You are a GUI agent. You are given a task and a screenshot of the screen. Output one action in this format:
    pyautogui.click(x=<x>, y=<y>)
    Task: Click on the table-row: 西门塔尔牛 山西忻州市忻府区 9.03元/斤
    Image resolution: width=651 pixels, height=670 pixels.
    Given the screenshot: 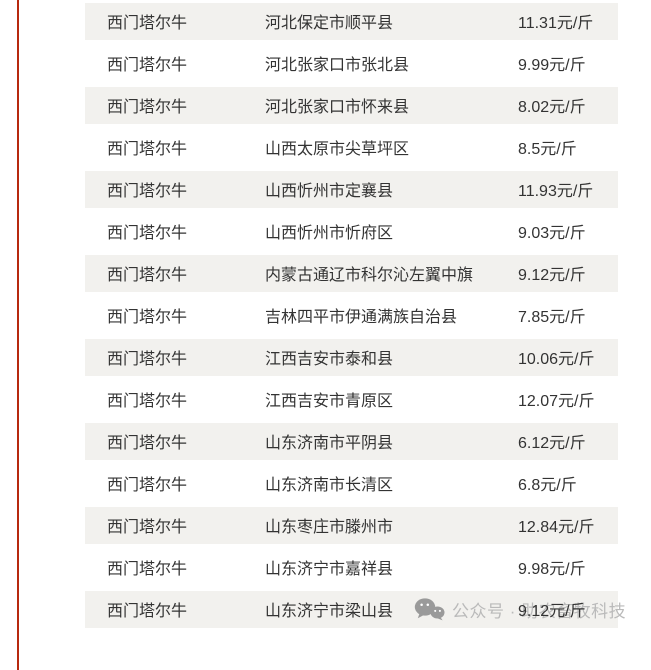 What is the action you would take?
    pyautogui.click(x=351, y=231)
    